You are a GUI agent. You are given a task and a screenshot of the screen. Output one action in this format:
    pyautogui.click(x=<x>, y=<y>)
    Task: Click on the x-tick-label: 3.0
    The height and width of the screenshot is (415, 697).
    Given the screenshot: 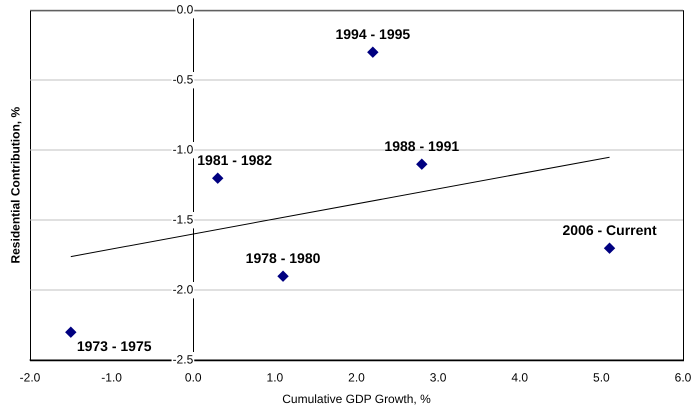 What is the action you would take?
    pyautogui.click(x=438, y=377)
    